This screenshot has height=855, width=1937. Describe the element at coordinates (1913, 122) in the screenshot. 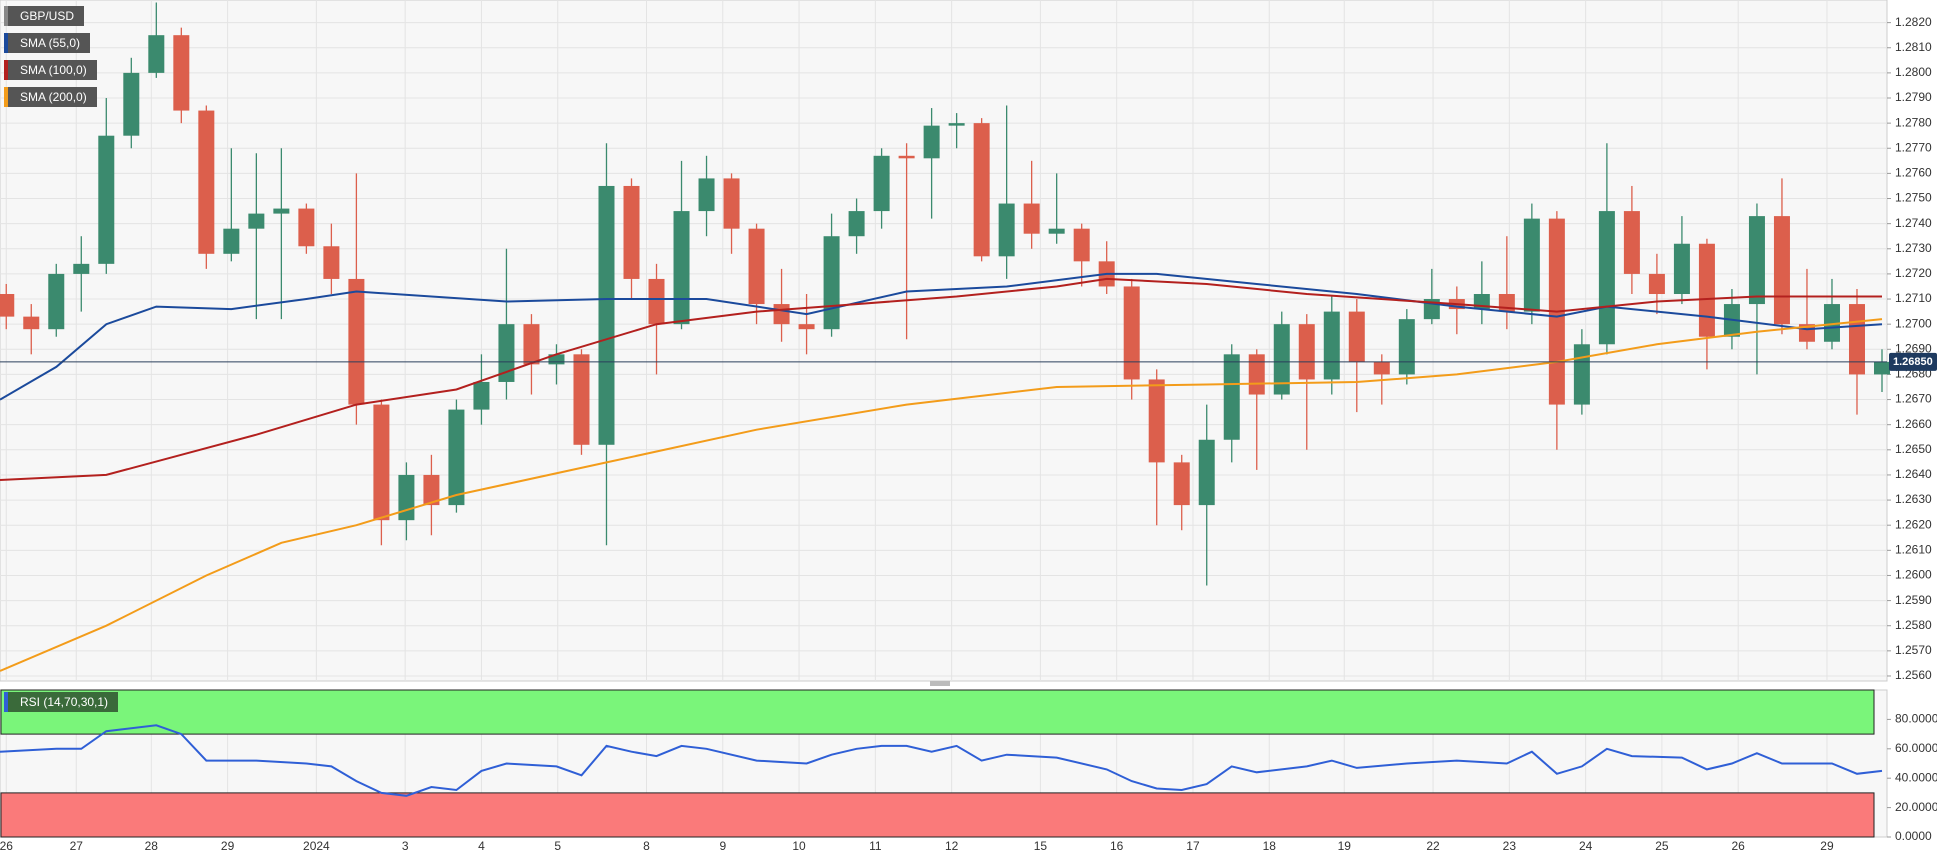

I see `y-tick-label: 1.2780` at that location.